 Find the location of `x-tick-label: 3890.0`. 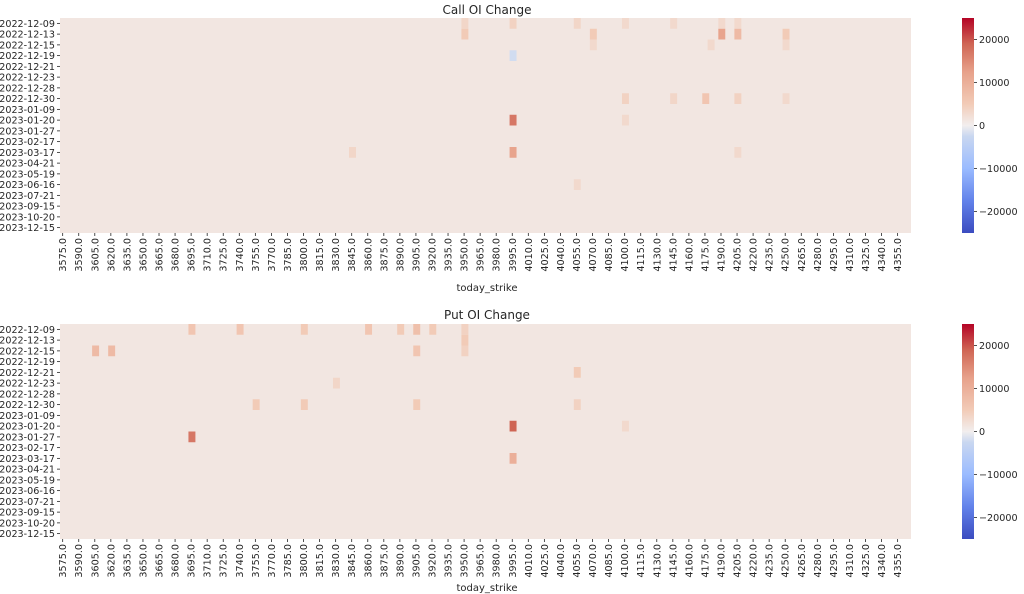

x-tick-label: 3890.0 is located at coordinates (400, 255).